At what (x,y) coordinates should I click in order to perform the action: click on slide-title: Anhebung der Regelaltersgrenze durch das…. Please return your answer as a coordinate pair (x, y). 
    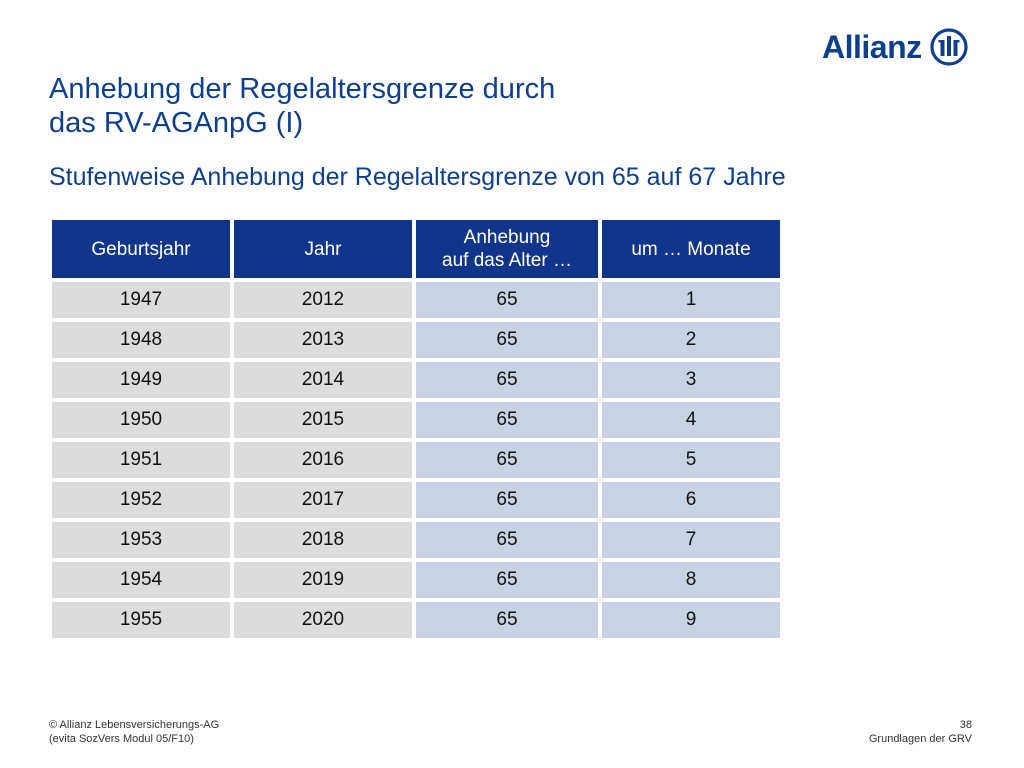
    Looking at the image, I should click on (302, 106).